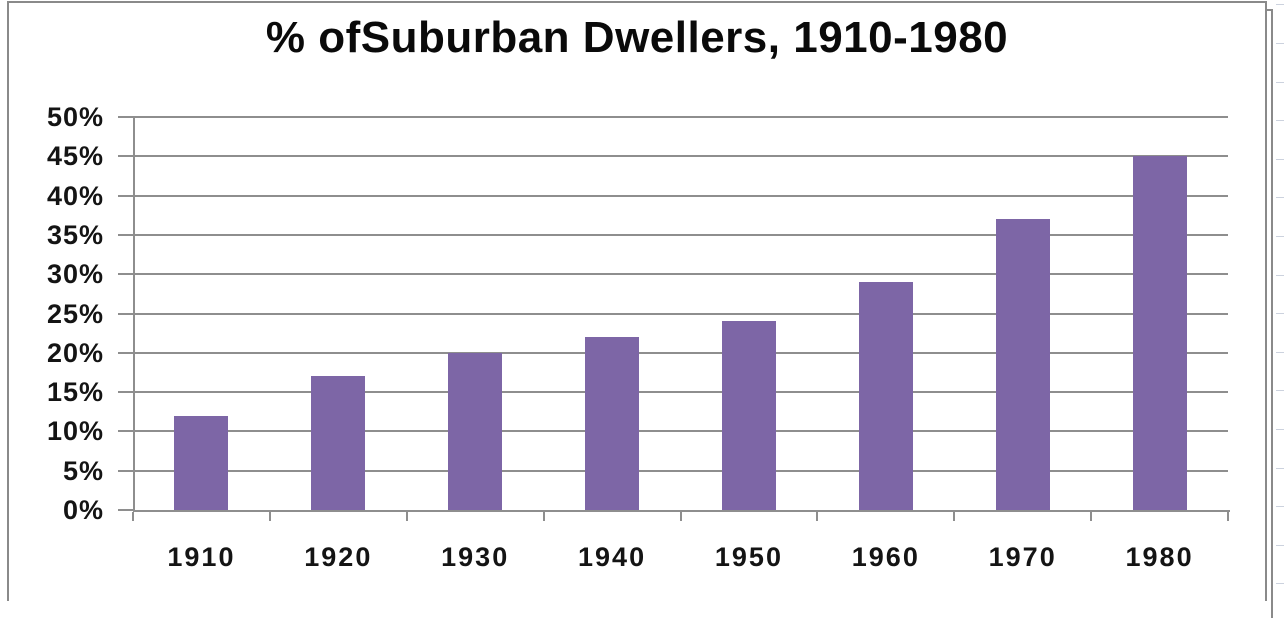 The width and height of the screenshot is (1284, 621). I want to click on y-axis-label: 15%, so click(75, 392).